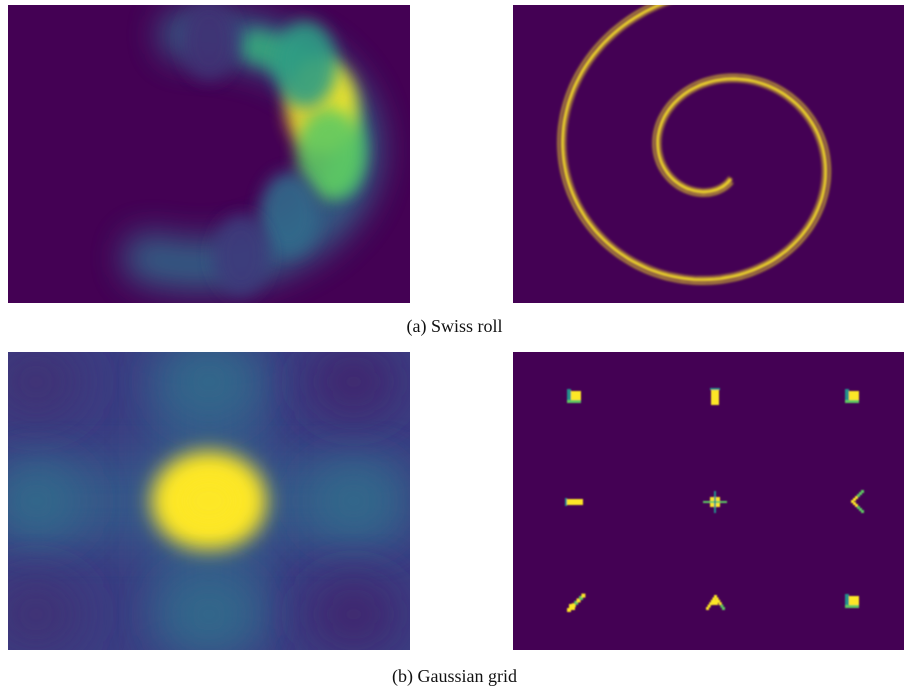 This screenshot has width=909, height=692. Describe the element at coordinates (454, 676) in the screenshot. I see `caption-gaussian-grid: (b) Gaussian grid` at that location.